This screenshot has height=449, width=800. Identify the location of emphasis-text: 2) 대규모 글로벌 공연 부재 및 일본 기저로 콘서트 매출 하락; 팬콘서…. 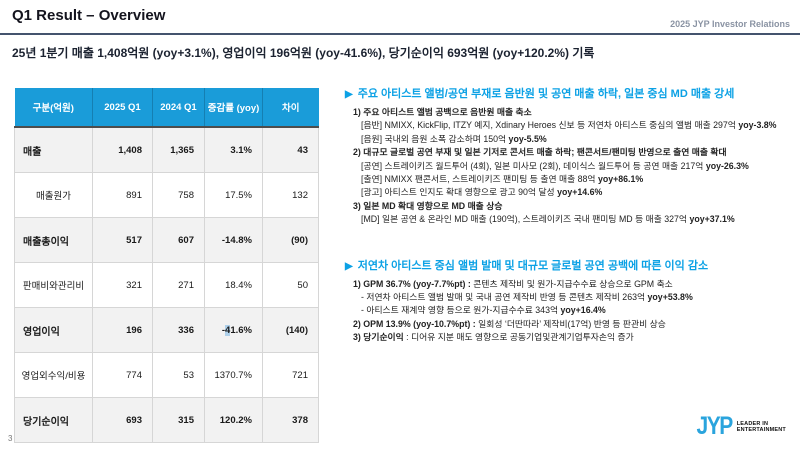
(540, 152).